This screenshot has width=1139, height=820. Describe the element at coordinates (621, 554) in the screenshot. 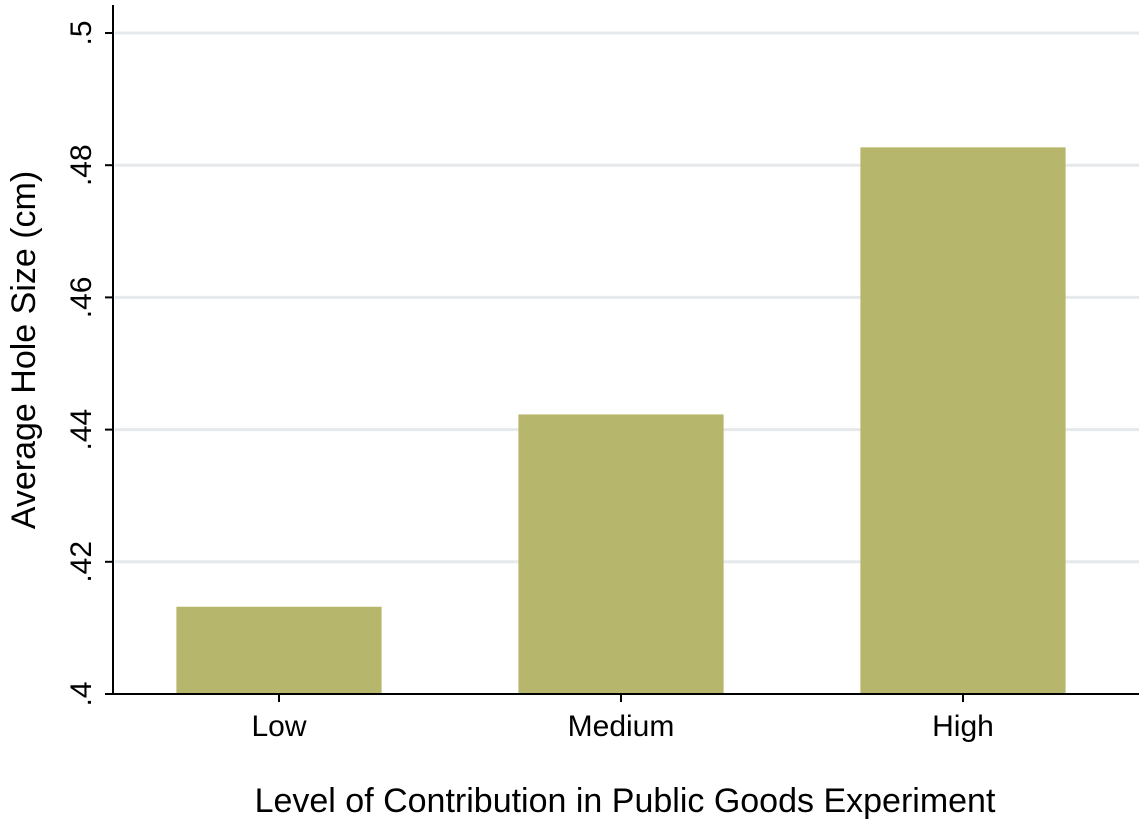

I see `bar-medium` at that location.